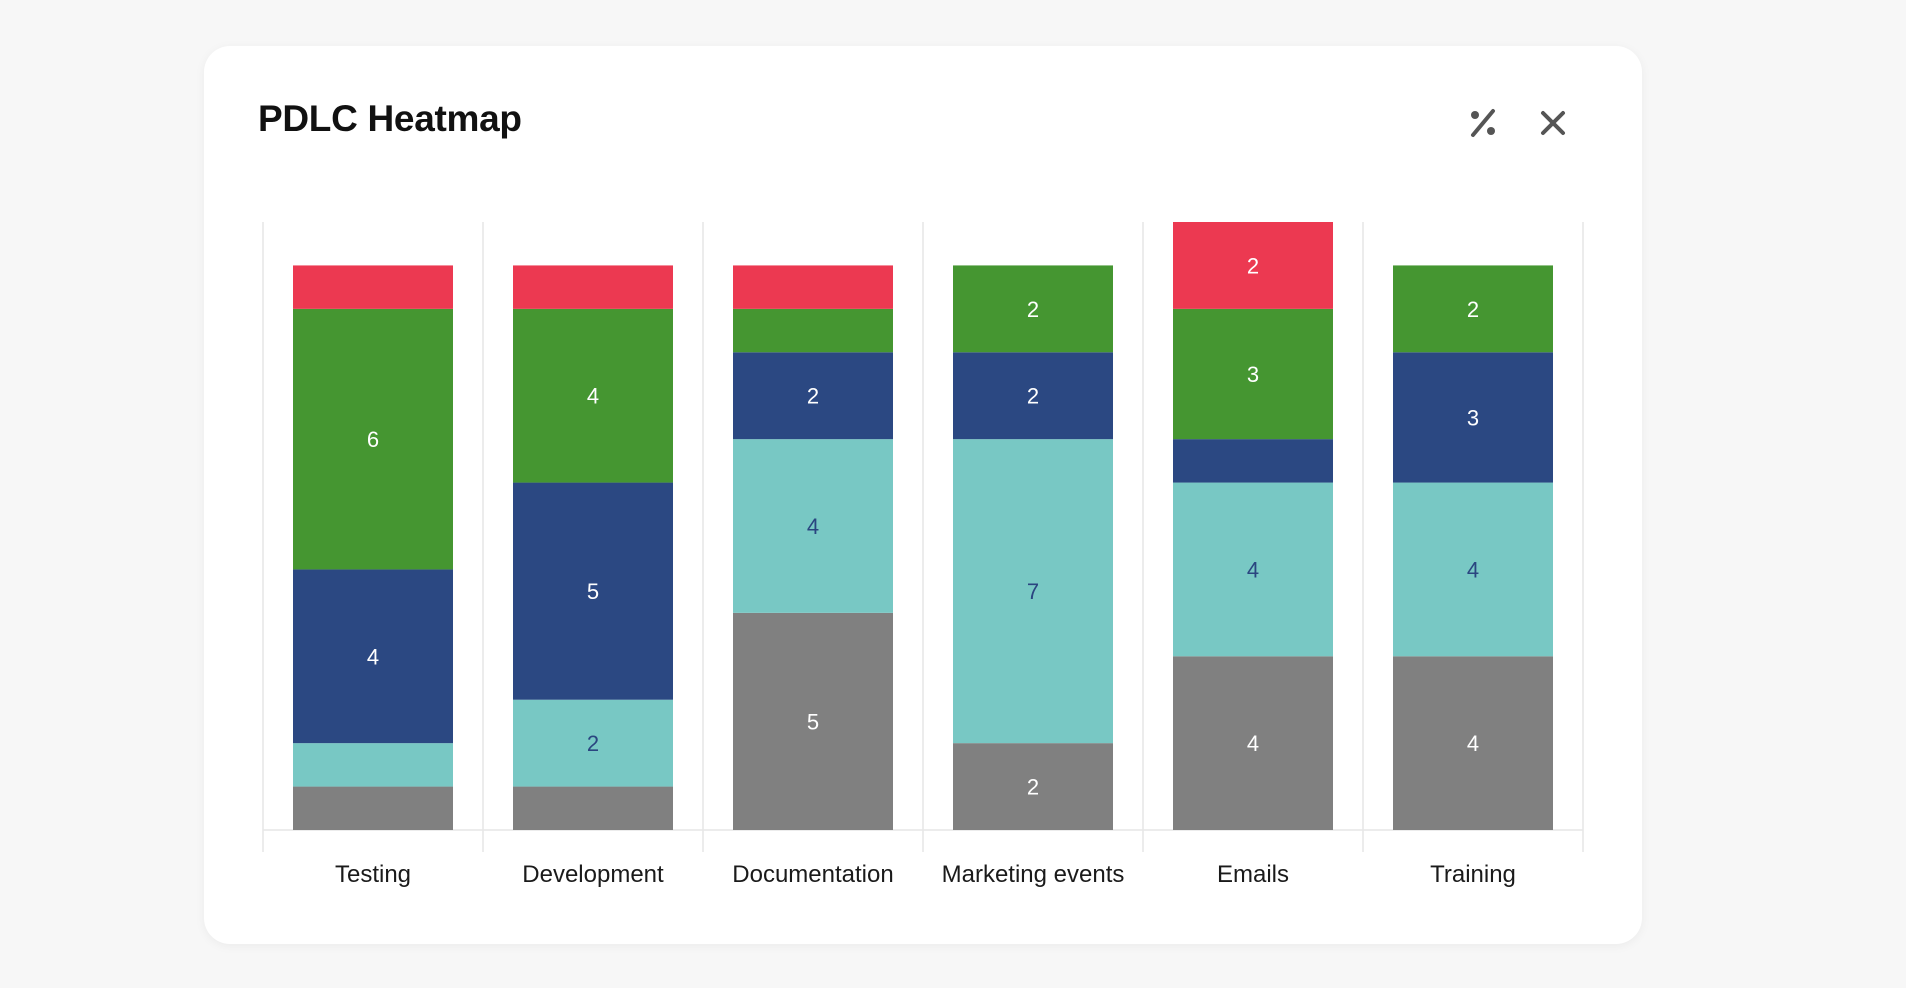 This screenshot has height=988, width=1906. I want to click on x-tick-label: Marketing events, so click(1033, 874).